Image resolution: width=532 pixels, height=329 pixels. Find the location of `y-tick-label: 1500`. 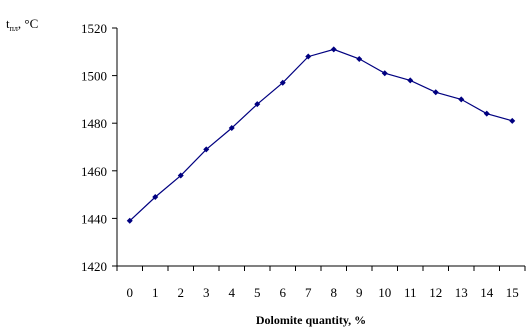

y-tick-label: 1500 is located at coordinates (94, 76).